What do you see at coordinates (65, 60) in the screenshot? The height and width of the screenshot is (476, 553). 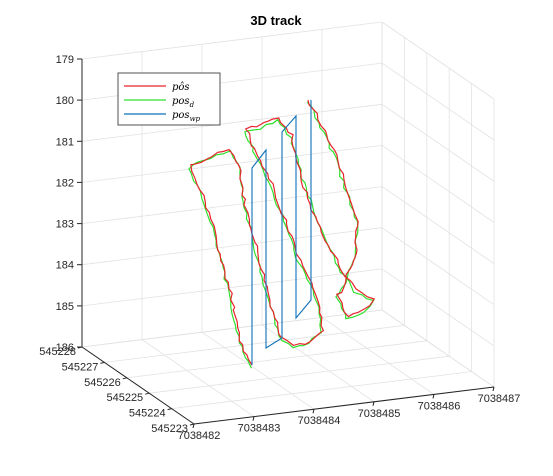 I see `z-tick-label: 179` at bounding box center [65, 60].